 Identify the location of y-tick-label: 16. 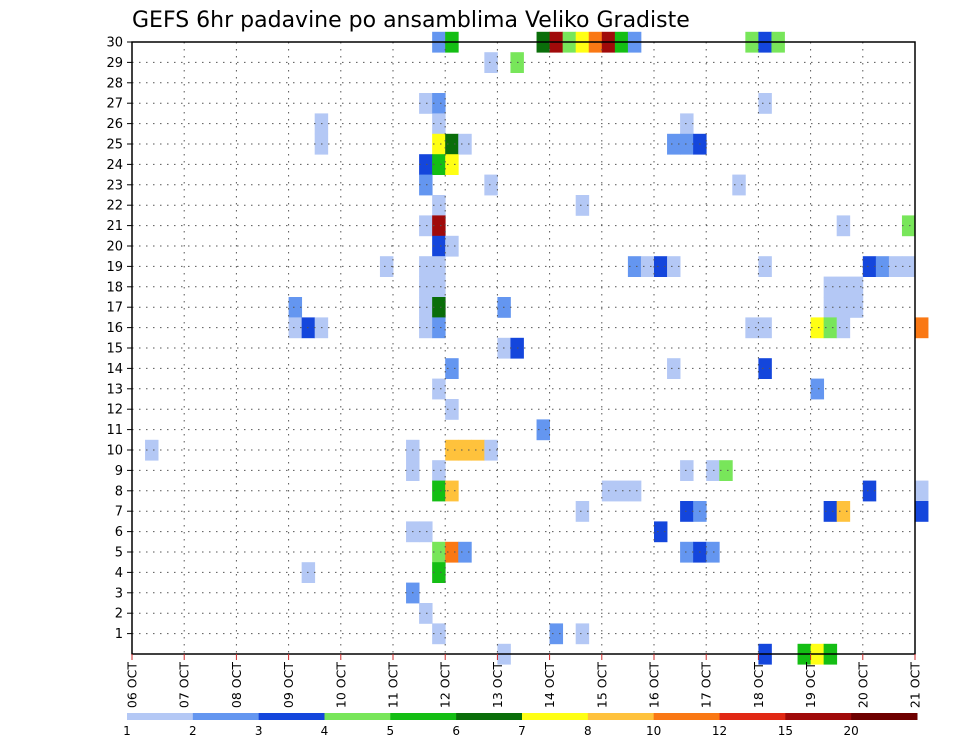
(114, 328).